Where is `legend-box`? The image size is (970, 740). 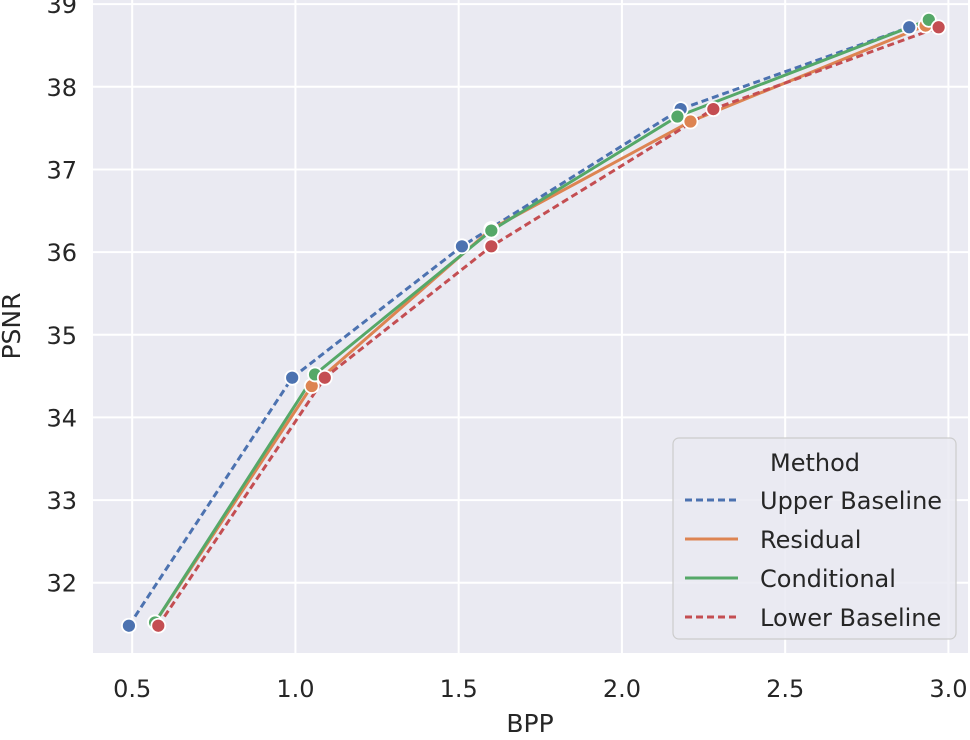 legend-box is located at coordinates (814, 538).